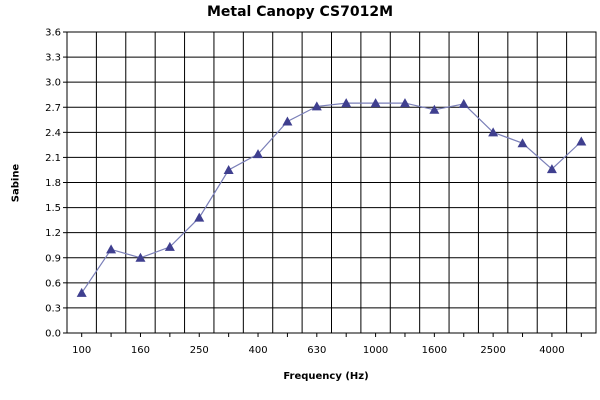  I want to click on y-tick-label: 2.4, so click(53, 133).